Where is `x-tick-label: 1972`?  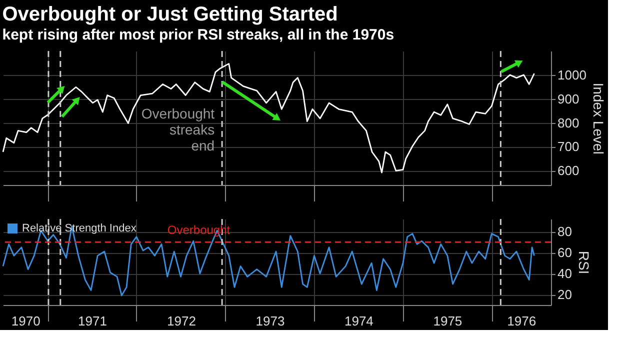
x-tick-label: 1972 is located at coordinates (181, 321).